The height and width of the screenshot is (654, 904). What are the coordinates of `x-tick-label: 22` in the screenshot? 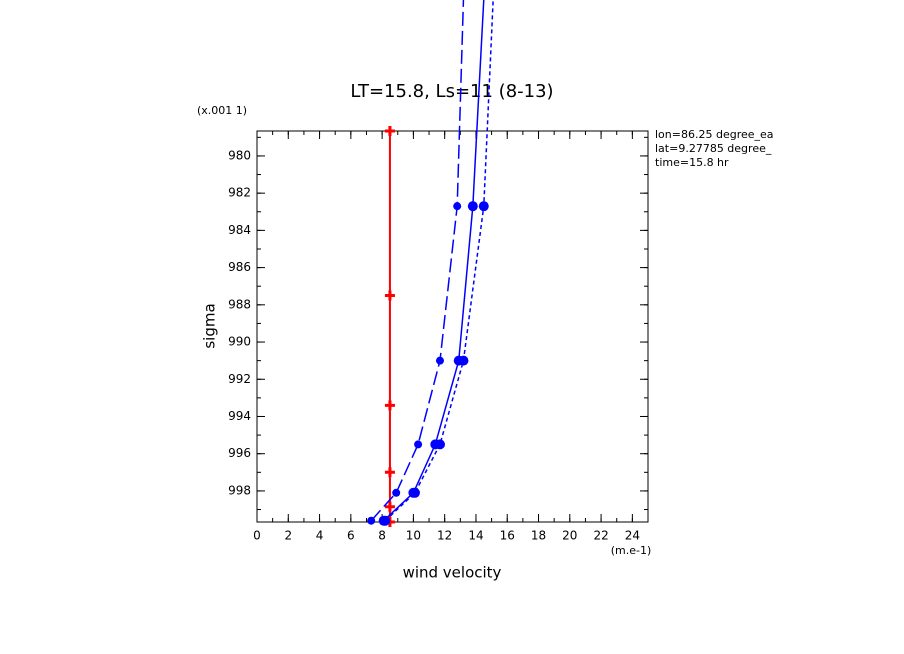 It's located at (600, 536).